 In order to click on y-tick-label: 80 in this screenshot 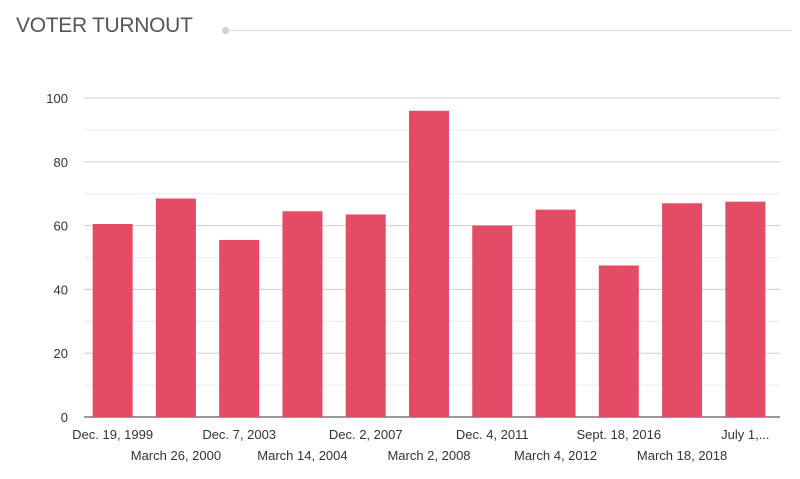, I will do `click(61, 162)`.